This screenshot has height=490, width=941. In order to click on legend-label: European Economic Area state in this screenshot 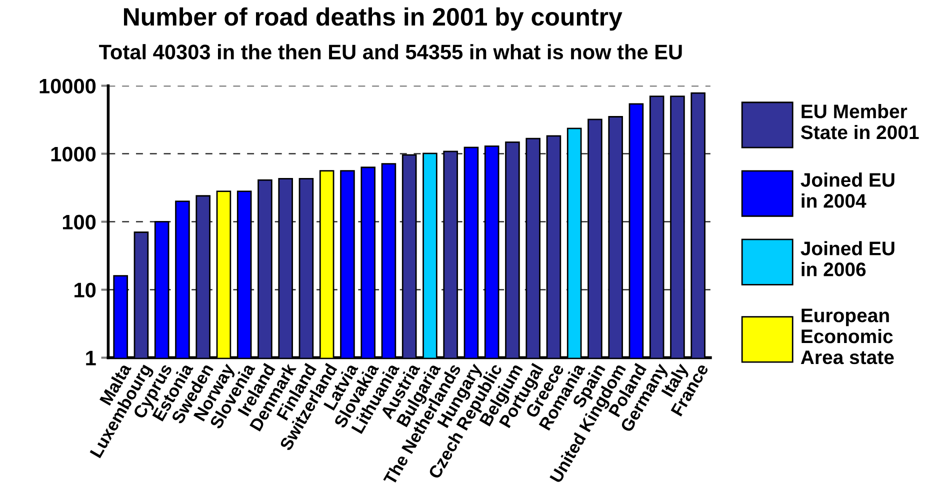, I will do `click(847, 336)`.